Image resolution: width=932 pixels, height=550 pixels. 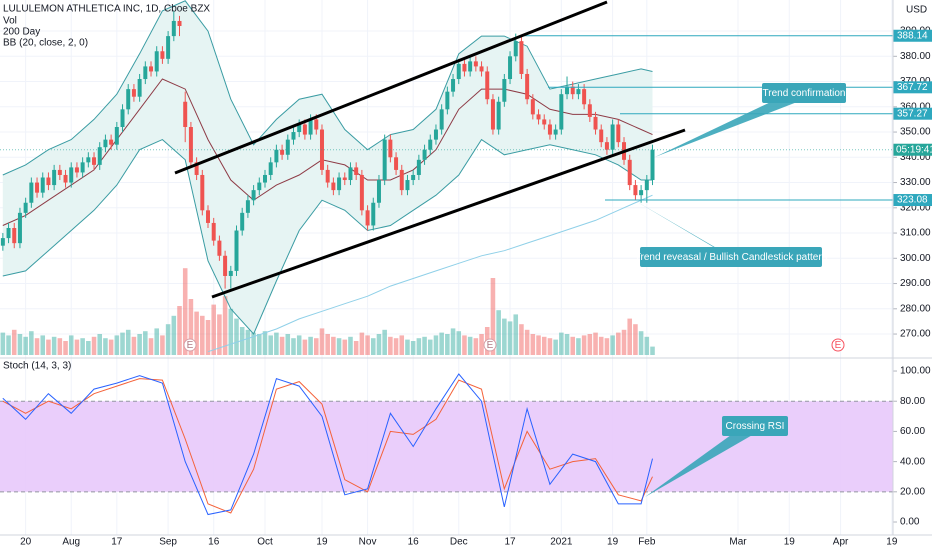 What do you see at coordinates (838, 345) in the screenshot?
I see `earnings-label: E` at bounding box center [838, 345].